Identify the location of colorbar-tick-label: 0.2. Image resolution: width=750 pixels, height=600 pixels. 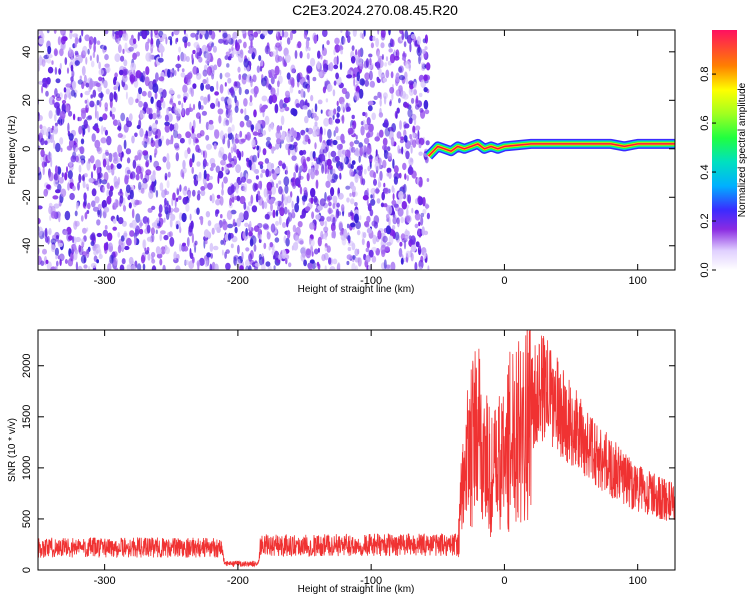
(705, 220).